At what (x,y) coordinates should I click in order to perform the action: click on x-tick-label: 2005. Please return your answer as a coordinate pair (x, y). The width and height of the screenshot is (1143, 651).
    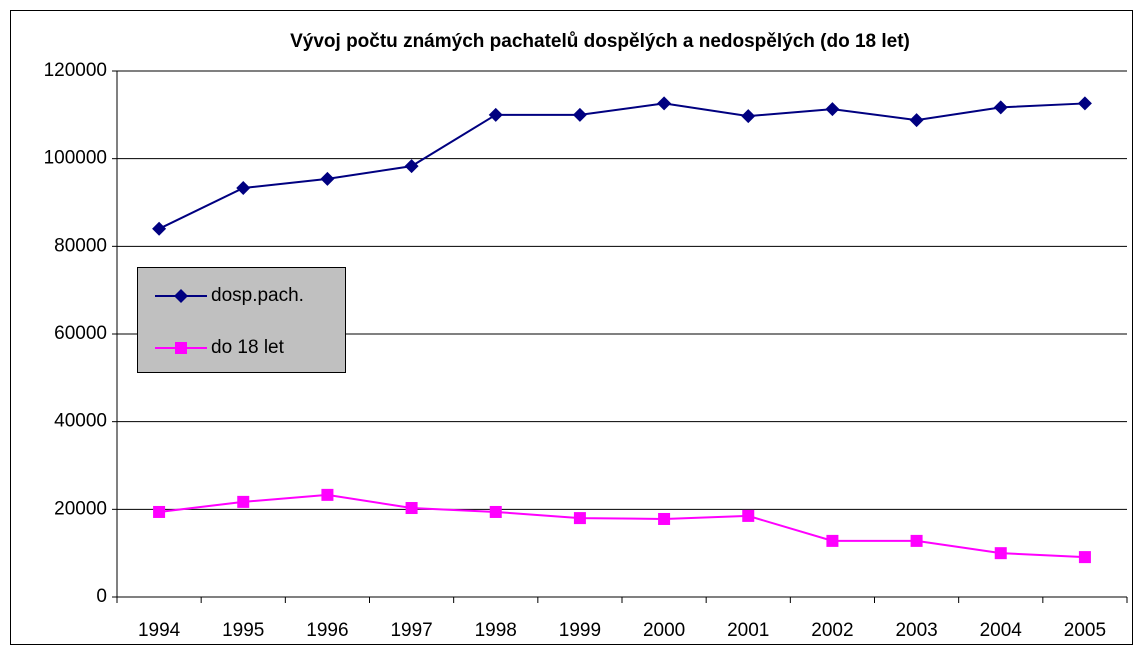
    Looking at the image, I should click on (1085, 630).